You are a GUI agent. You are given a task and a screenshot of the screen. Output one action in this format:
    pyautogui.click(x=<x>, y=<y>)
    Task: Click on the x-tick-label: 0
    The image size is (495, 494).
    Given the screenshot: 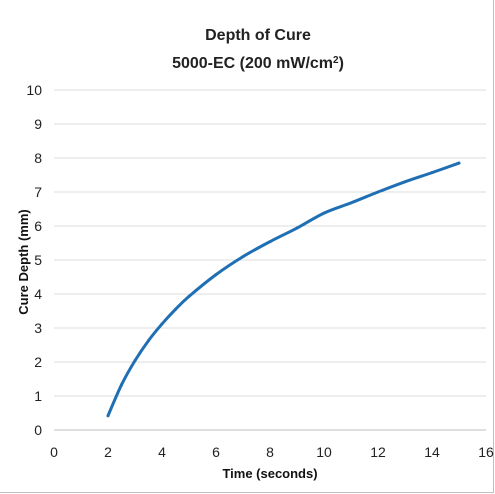 What is the action you would take?
    pyautogui.click(x=54, y=452)
    